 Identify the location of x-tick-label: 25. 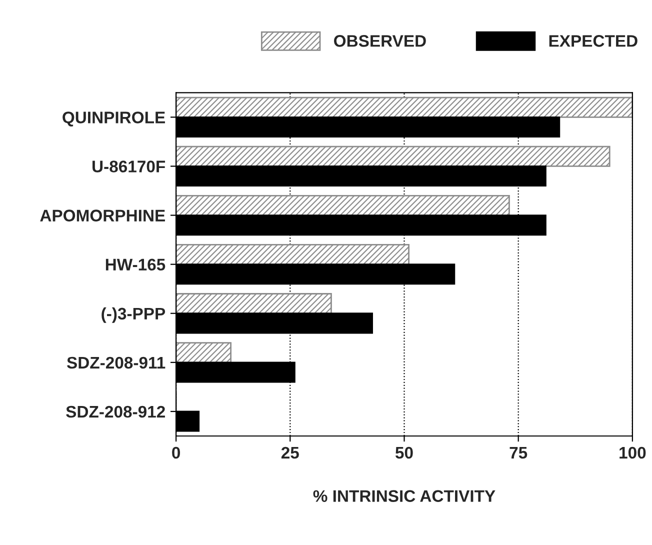
(290, 452).